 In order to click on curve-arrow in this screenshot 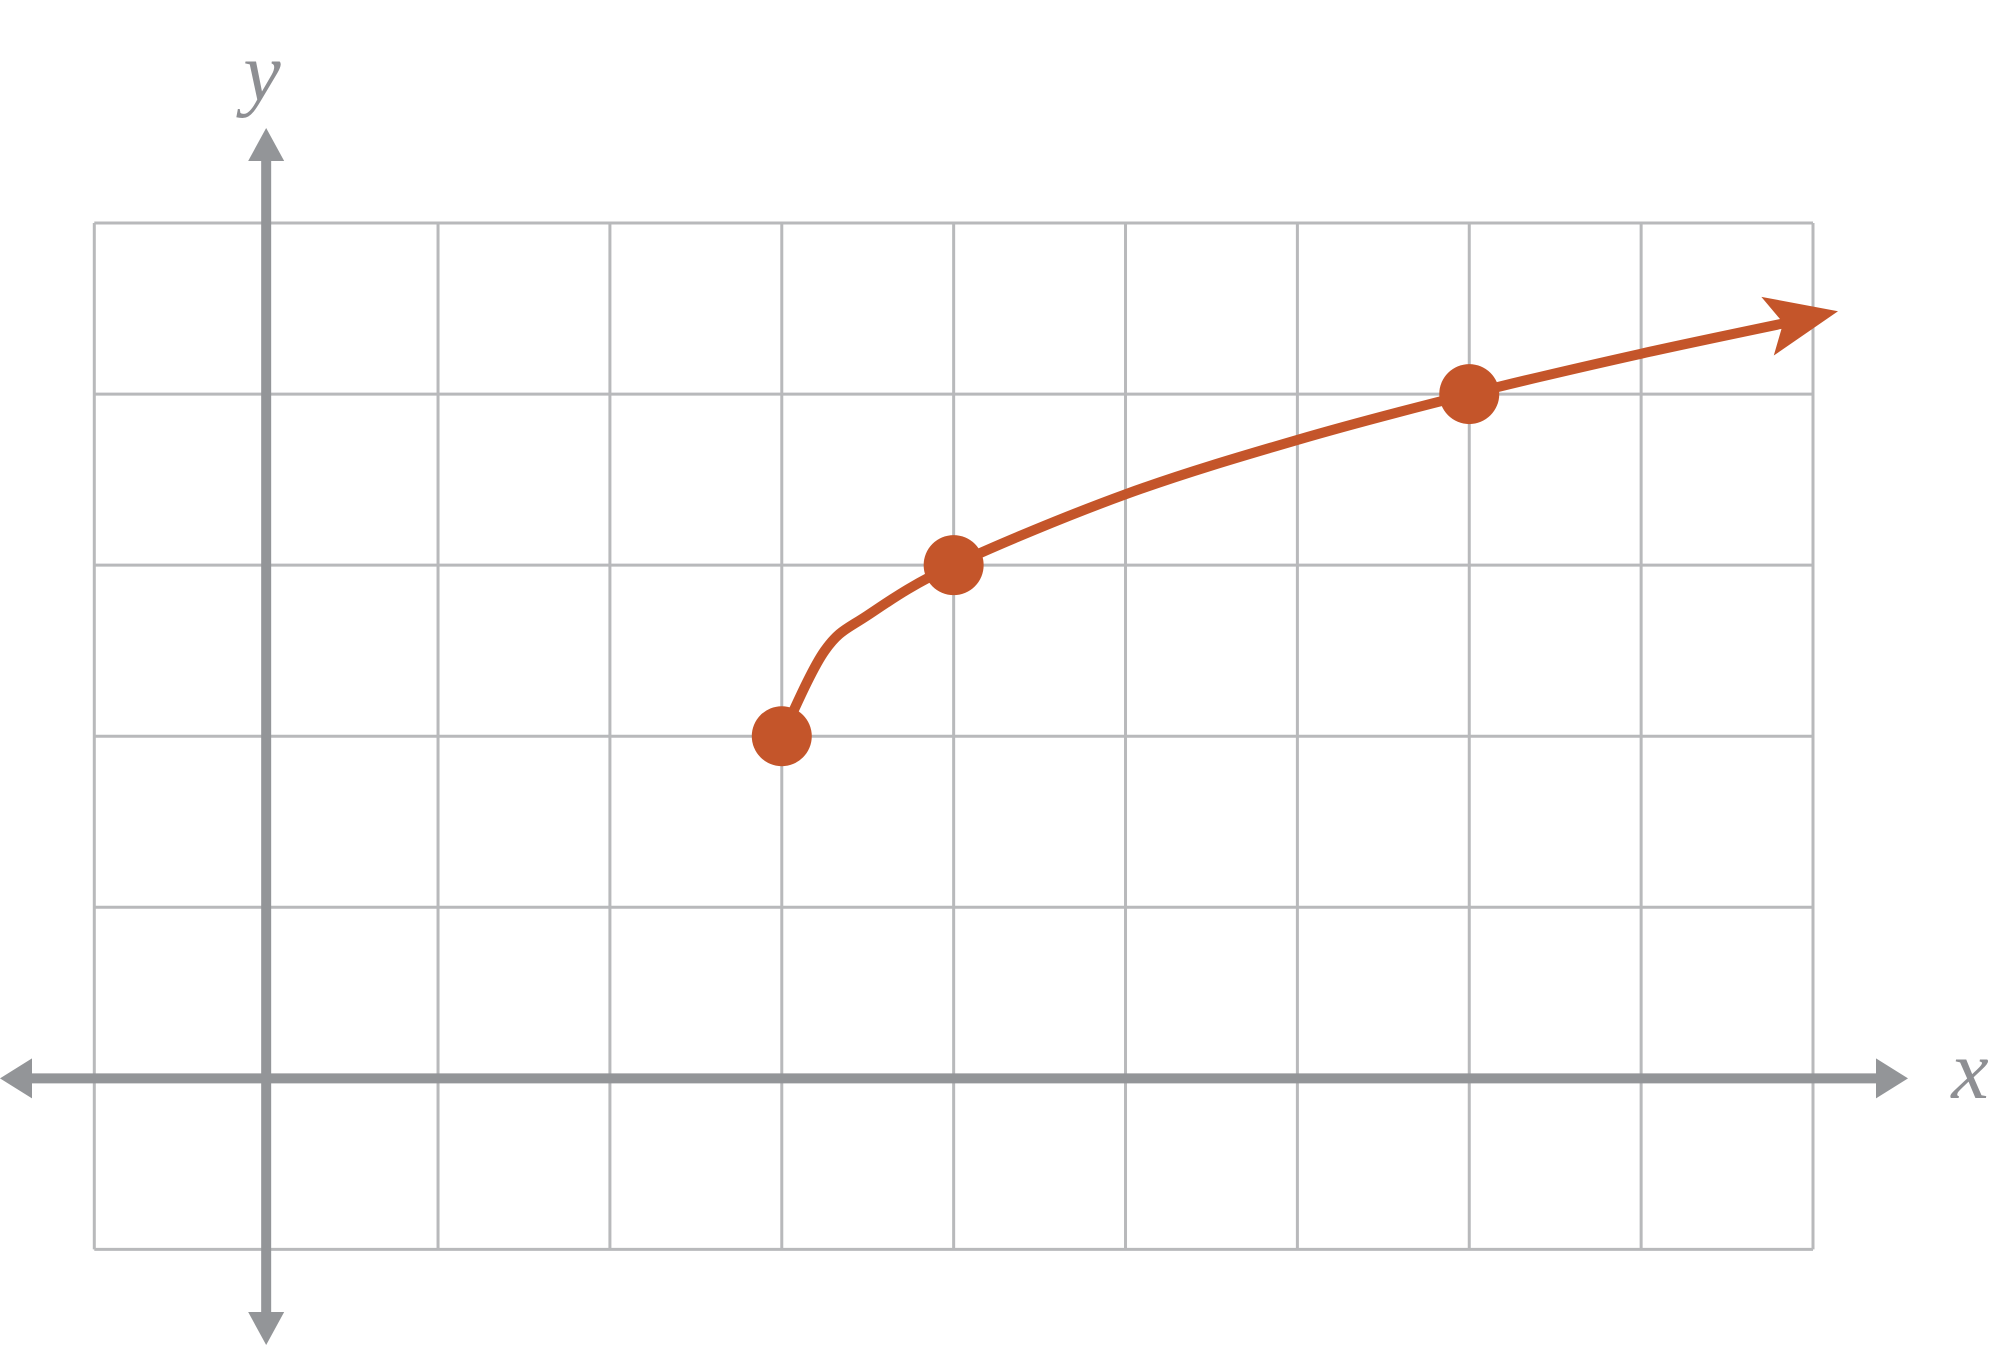, I will do `click(1799, 326)`.